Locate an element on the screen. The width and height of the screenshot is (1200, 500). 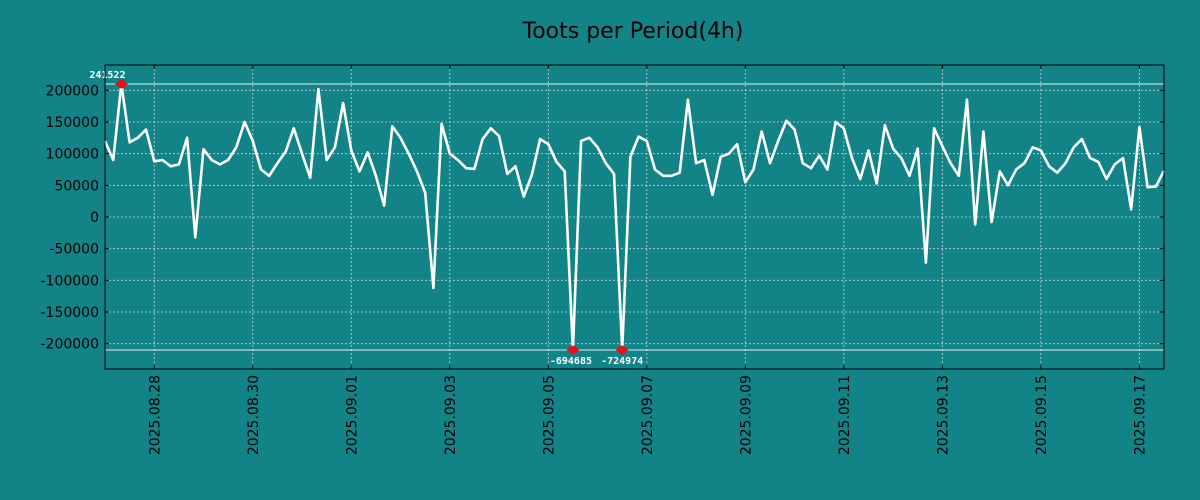
x-tick-label: 2025.09.13 is located at coordinates (943, 415).